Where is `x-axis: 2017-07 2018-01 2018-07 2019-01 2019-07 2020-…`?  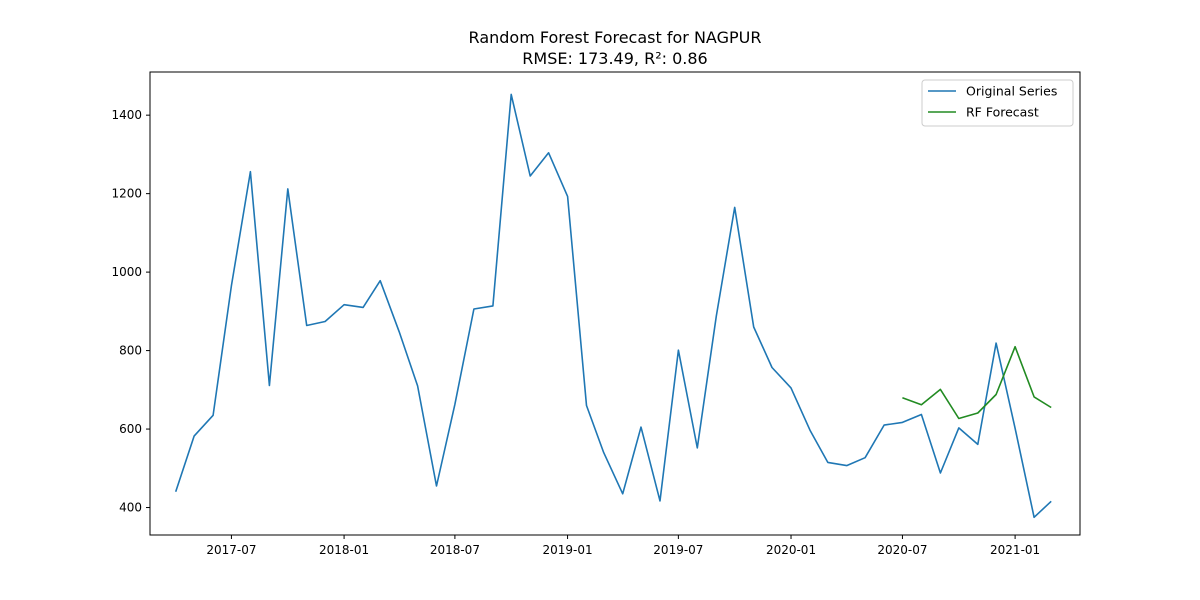
x-axis: 2017-07 2018-01 2018-07 2019-01 2019-07 2020-… is located at coordinates (623, 546).